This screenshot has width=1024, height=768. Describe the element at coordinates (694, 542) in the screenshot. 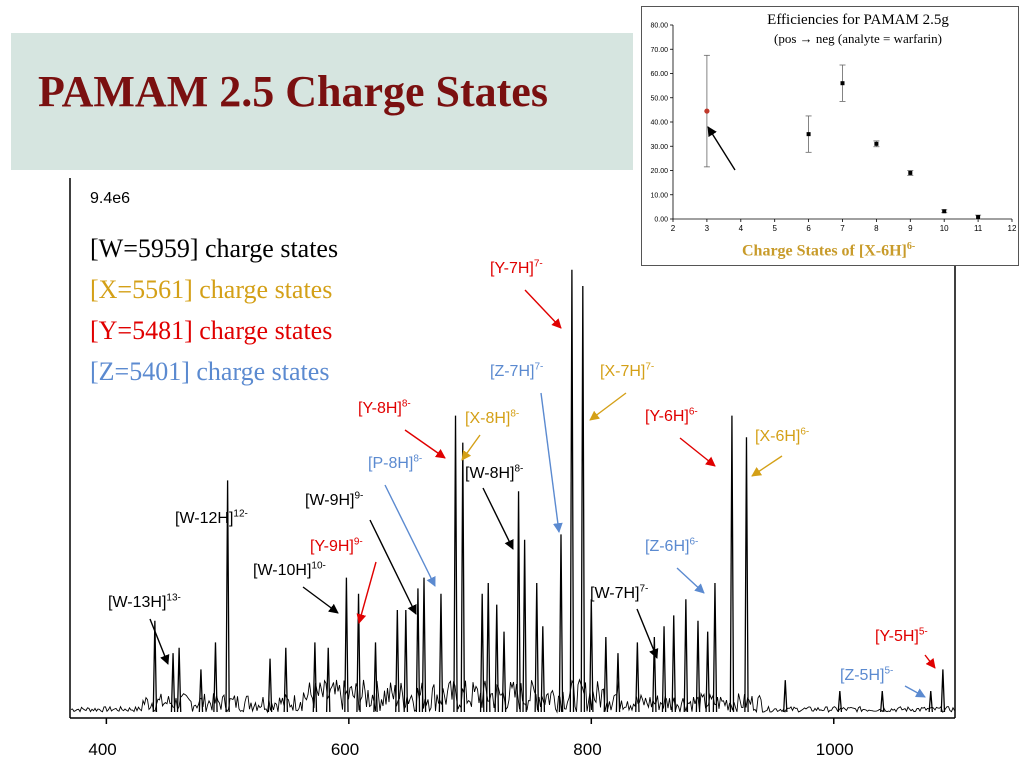

I see `peak-label-charge: 6-` at that location.